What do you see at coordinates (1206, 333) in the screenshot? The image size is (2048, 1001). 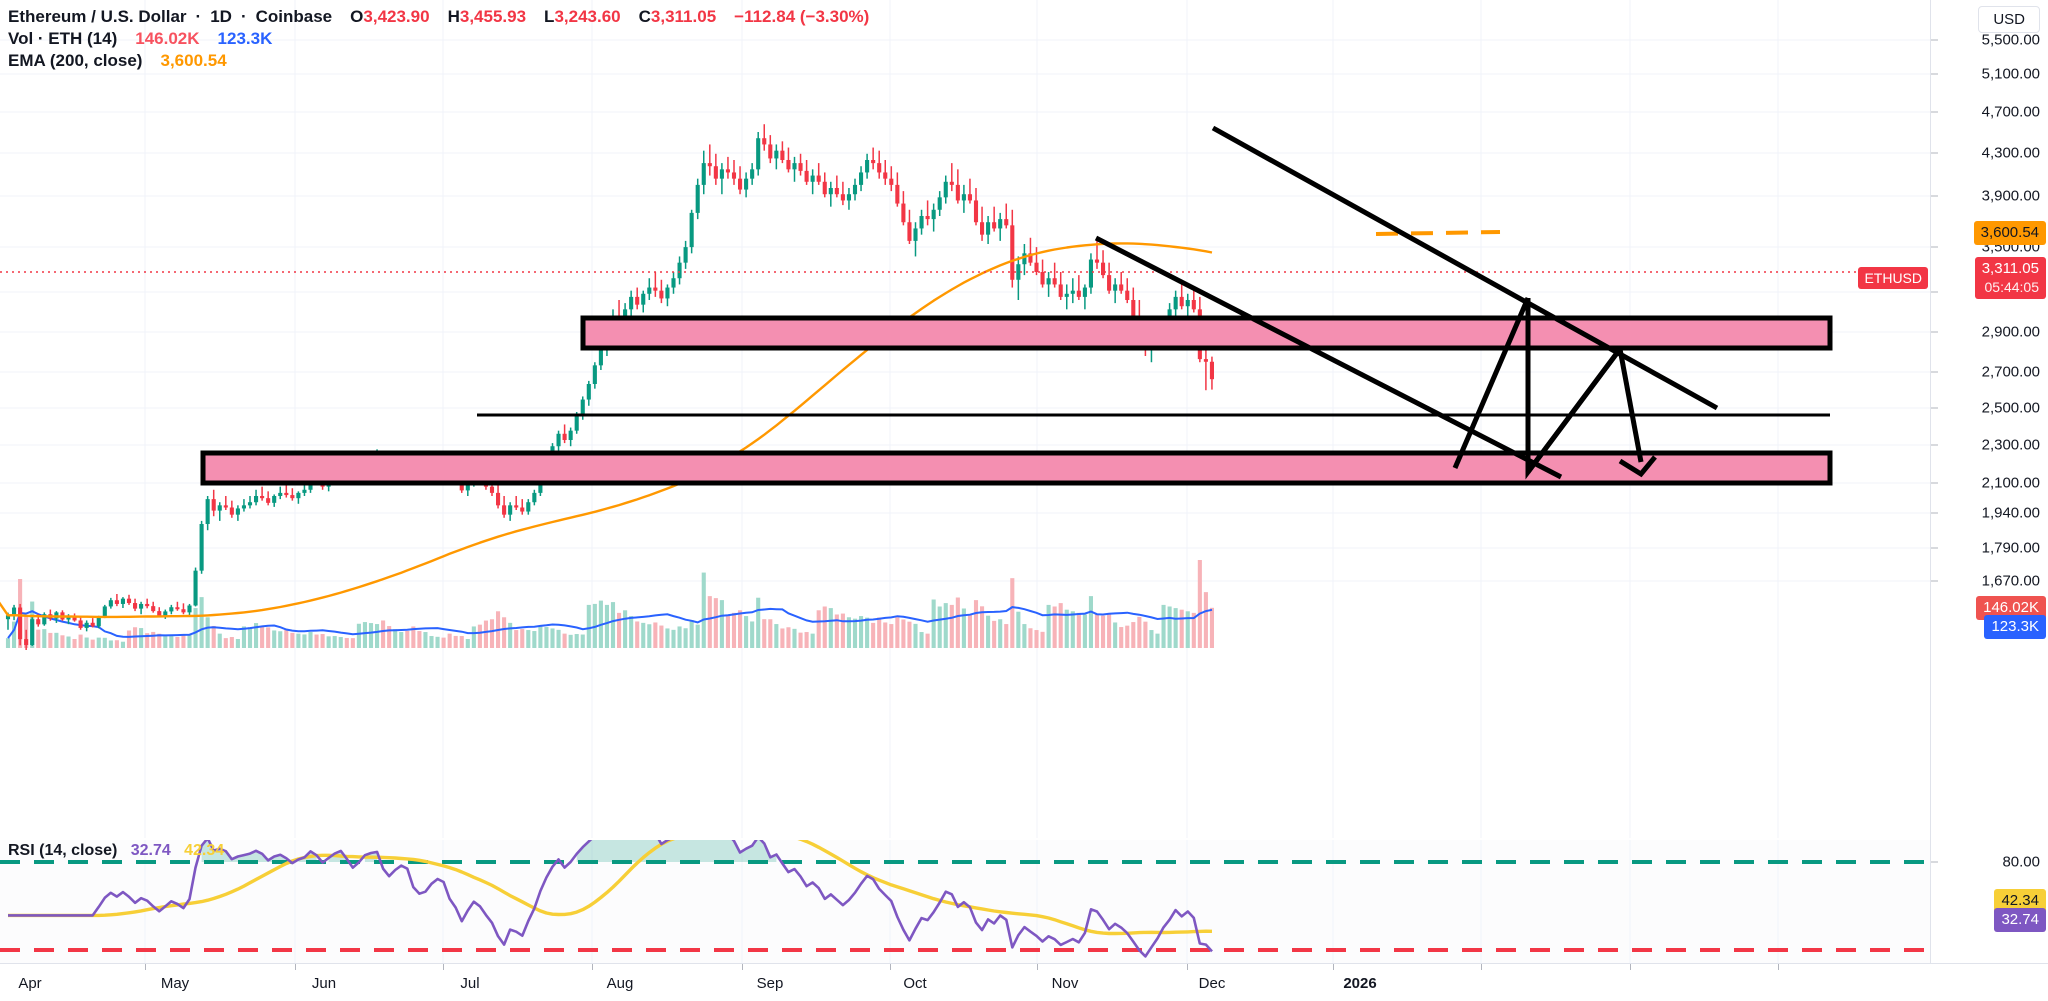 I see `supply-zone-upper` at bounding box center [1206, 333].